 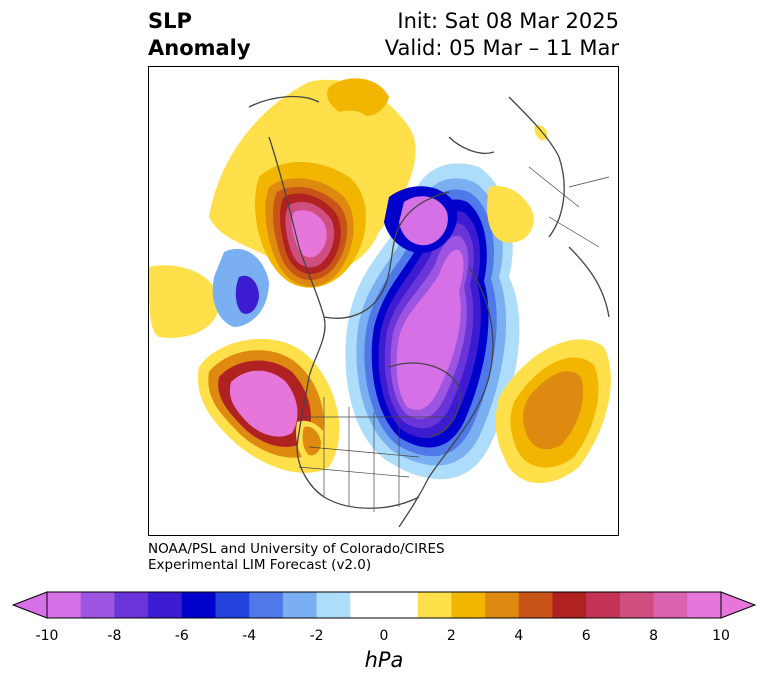 I want to click on colorbar-frame, so click(x=384, y=605).